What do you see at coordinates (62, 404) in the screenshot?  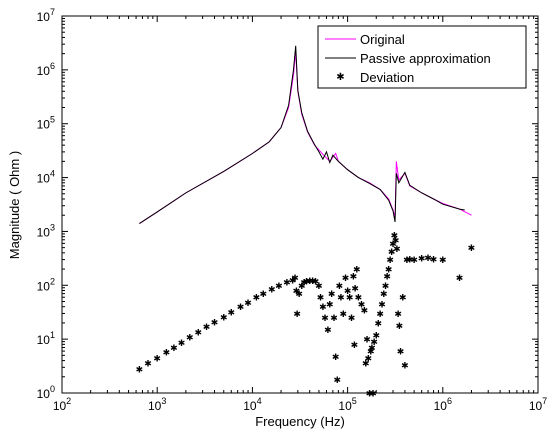 I see `x-tick-label: 10²` at bounding box center [62, 404].